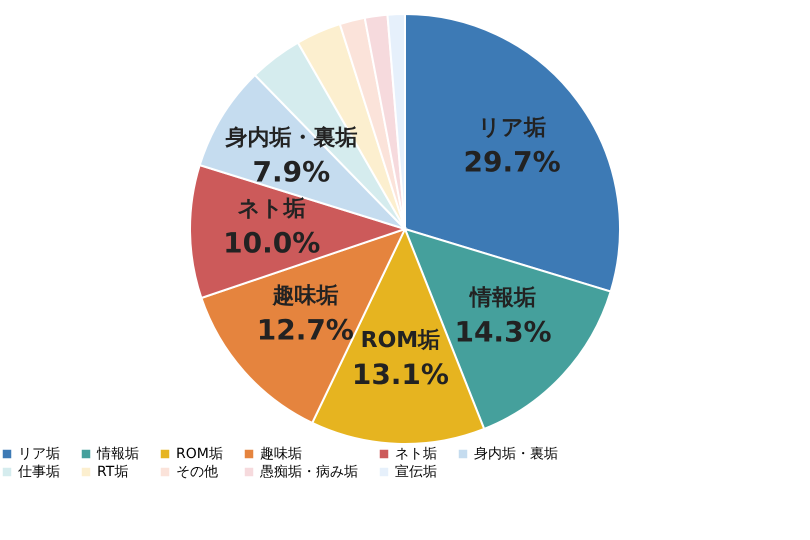 The width and height of the screenshot is (810, 540). What do you see at coordinates (502, 297) in the screenshot?
I see `slice-label: 情報垢` at bounding box center [502, 297].